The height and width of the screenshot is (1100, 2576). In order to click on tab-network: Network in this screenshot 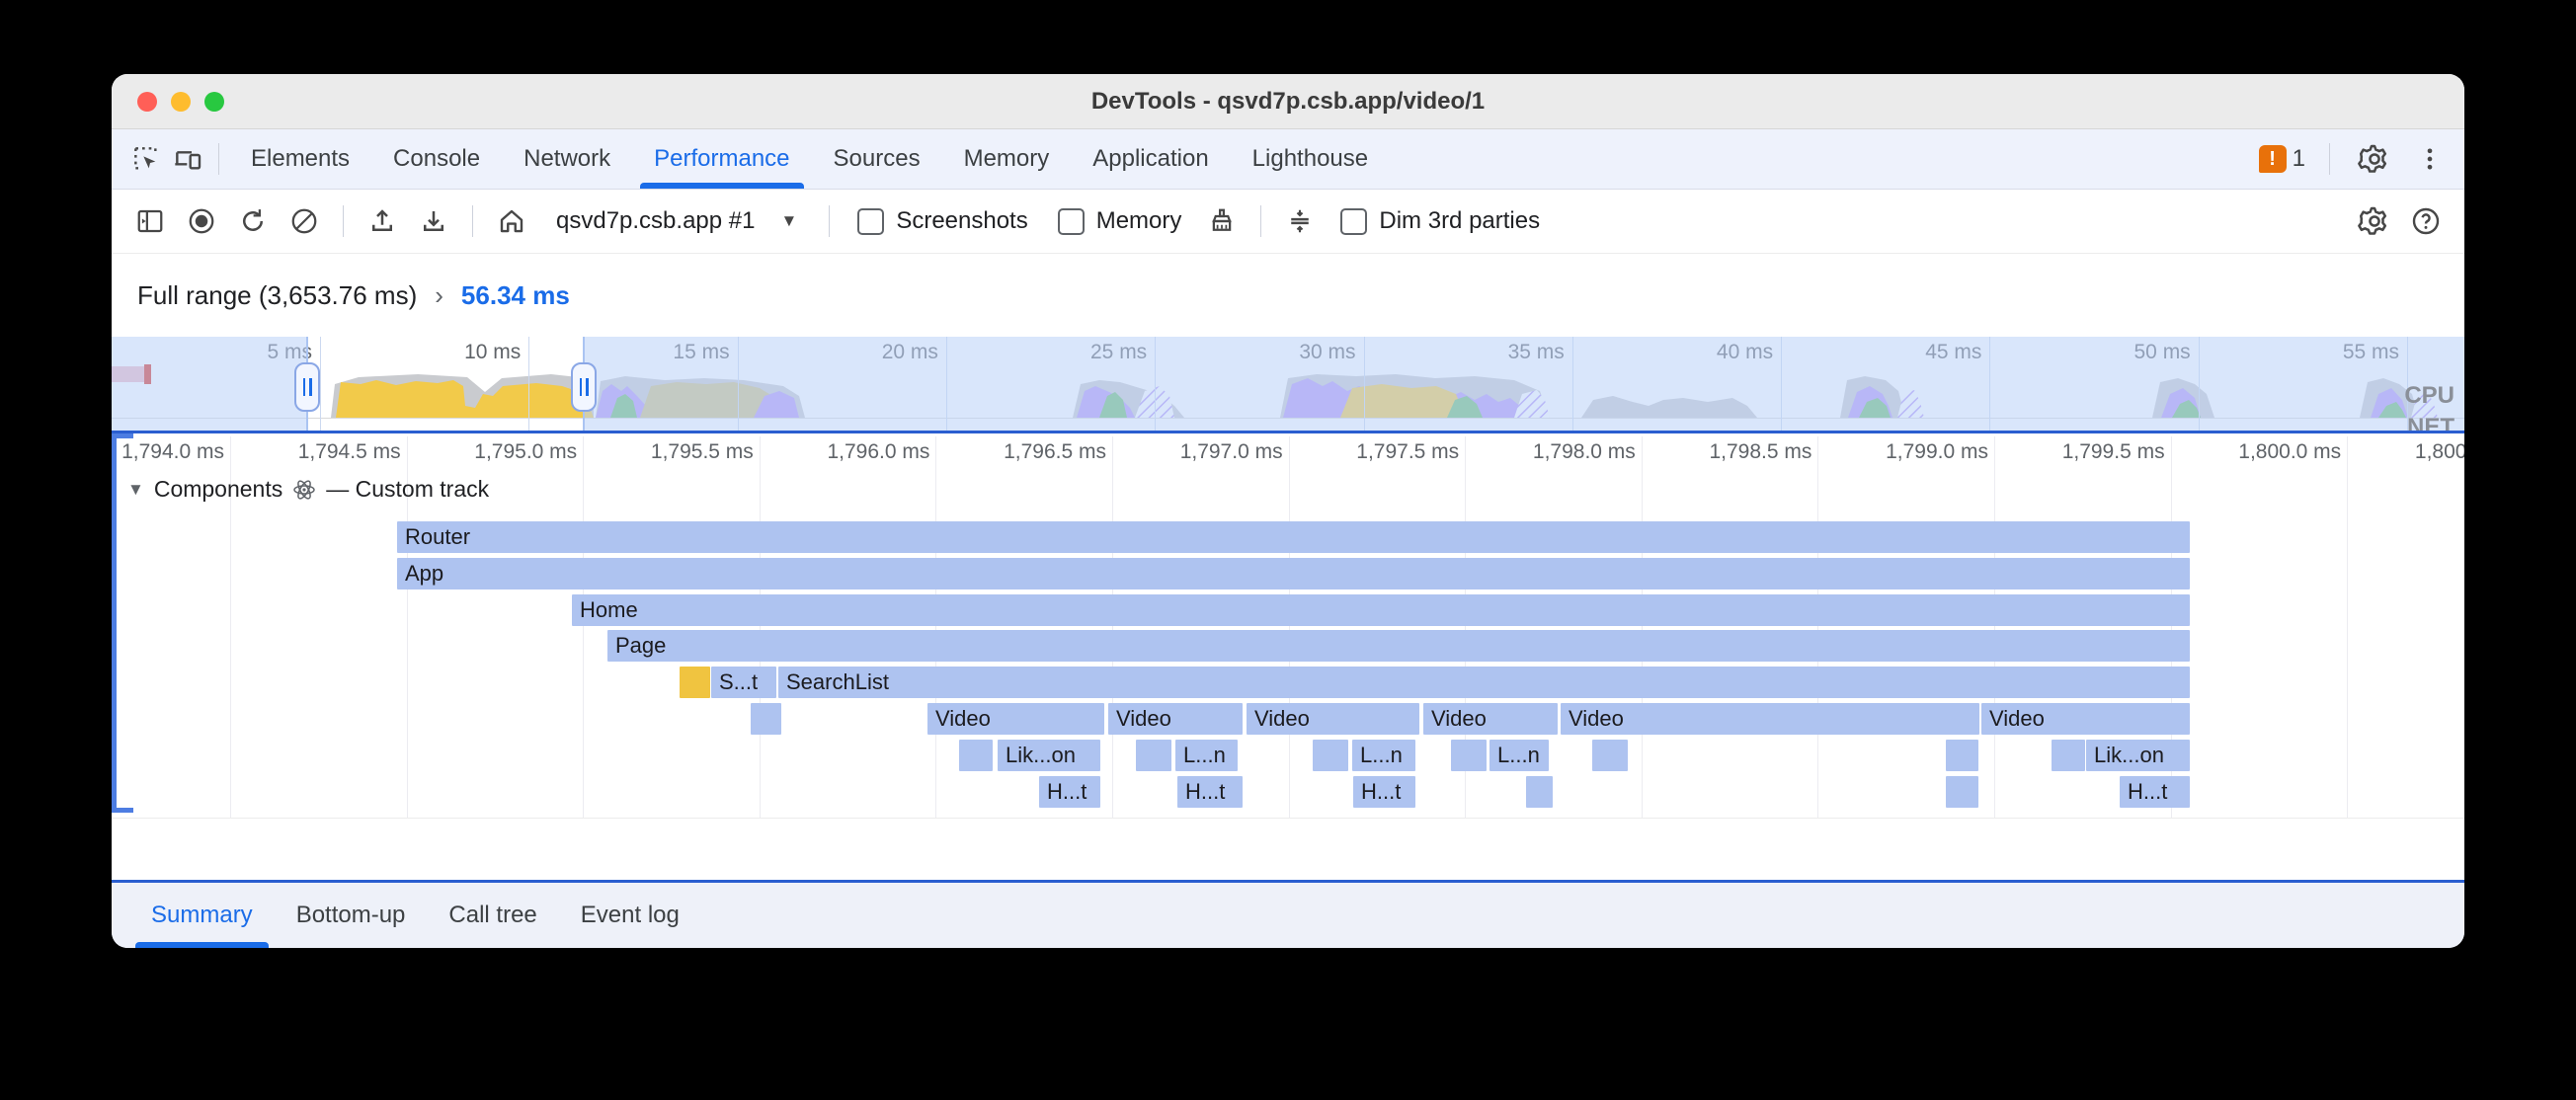, I will do `click(567, 158)`.